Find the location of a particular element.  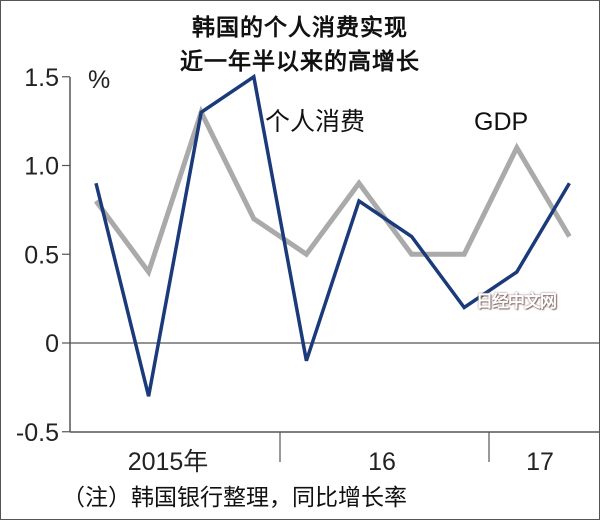

y-tick-label: 1.5 is located at coordinates (41, 78).